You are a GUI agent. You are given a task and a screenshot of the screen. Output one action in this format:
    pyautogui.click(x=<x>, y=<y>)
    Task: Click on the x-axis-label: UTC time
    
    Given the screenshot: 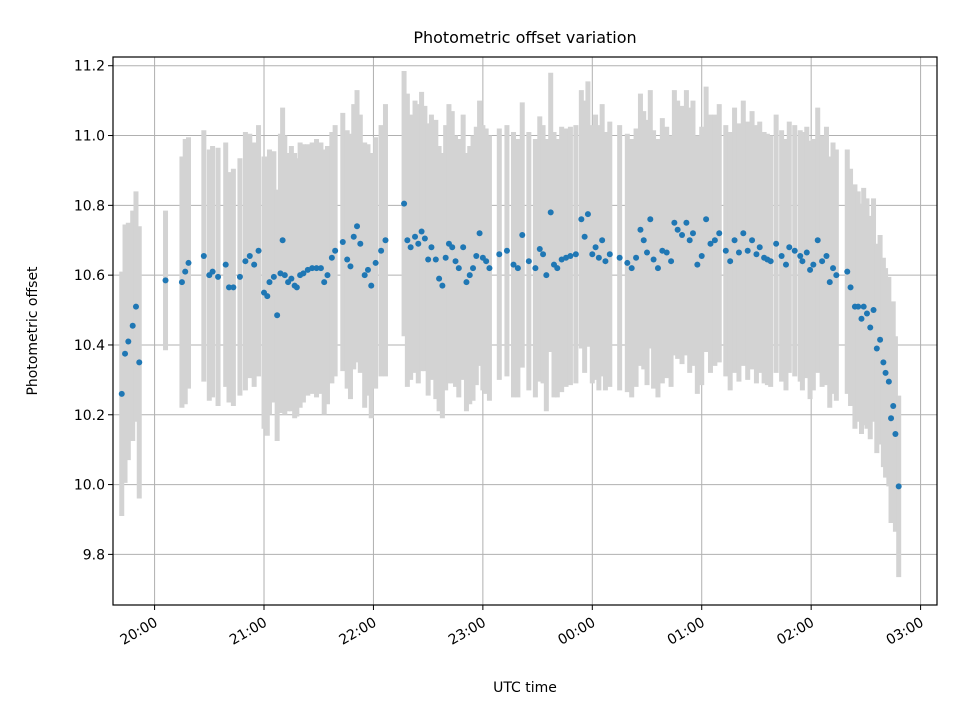 What is the action you would take?
    pyautogui.click(x=525, y=688)
    